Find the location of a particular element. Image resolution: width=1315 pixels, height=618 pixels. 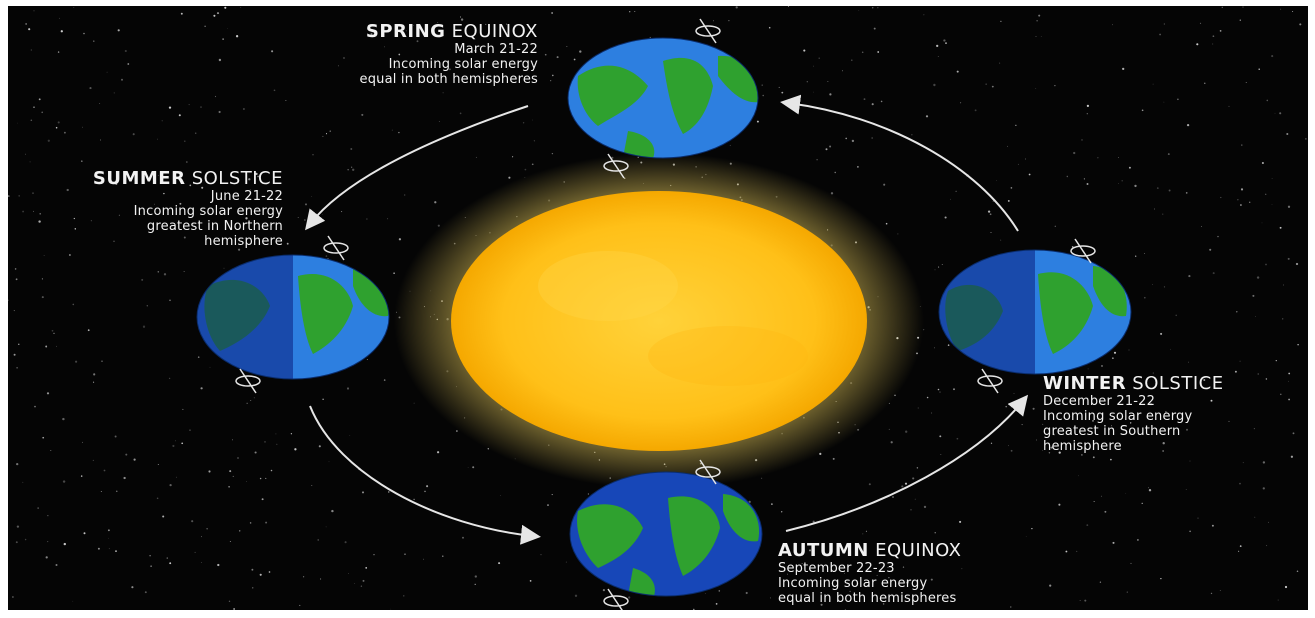

spring-heading: SPRING EQUINOX is located at coordinates (451, 31).